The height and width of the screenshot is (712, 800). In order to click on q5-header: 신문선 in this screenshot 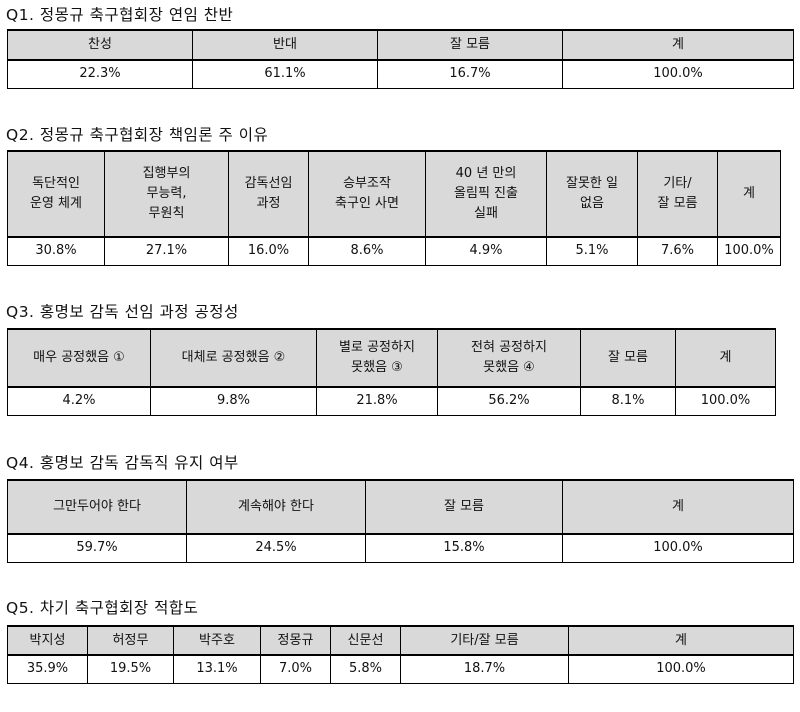, I will do `click(365, 640)`.